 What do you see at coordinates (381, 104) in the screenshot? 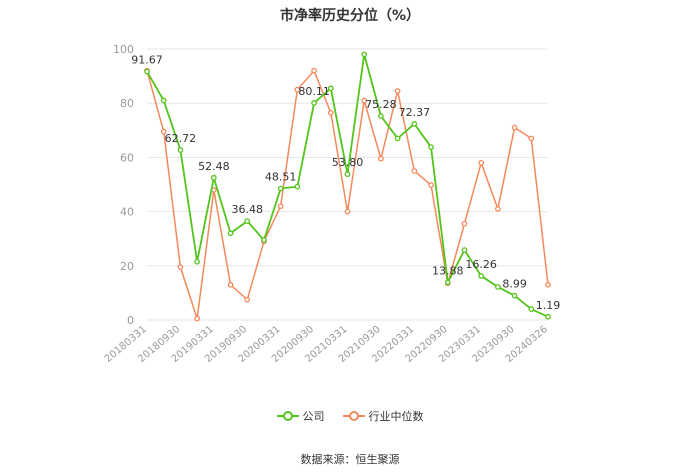
I see `data-label: 75.28` at bounding box center [381, 104].